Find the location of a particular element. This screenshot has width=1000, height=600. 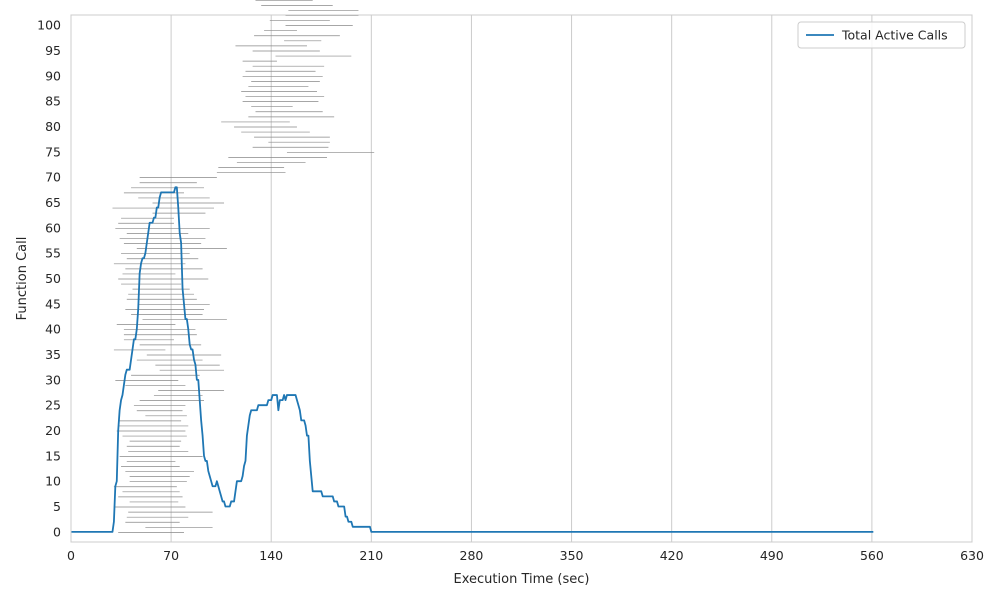

legend: Total Active Calls is located at coordinates (881, 35).